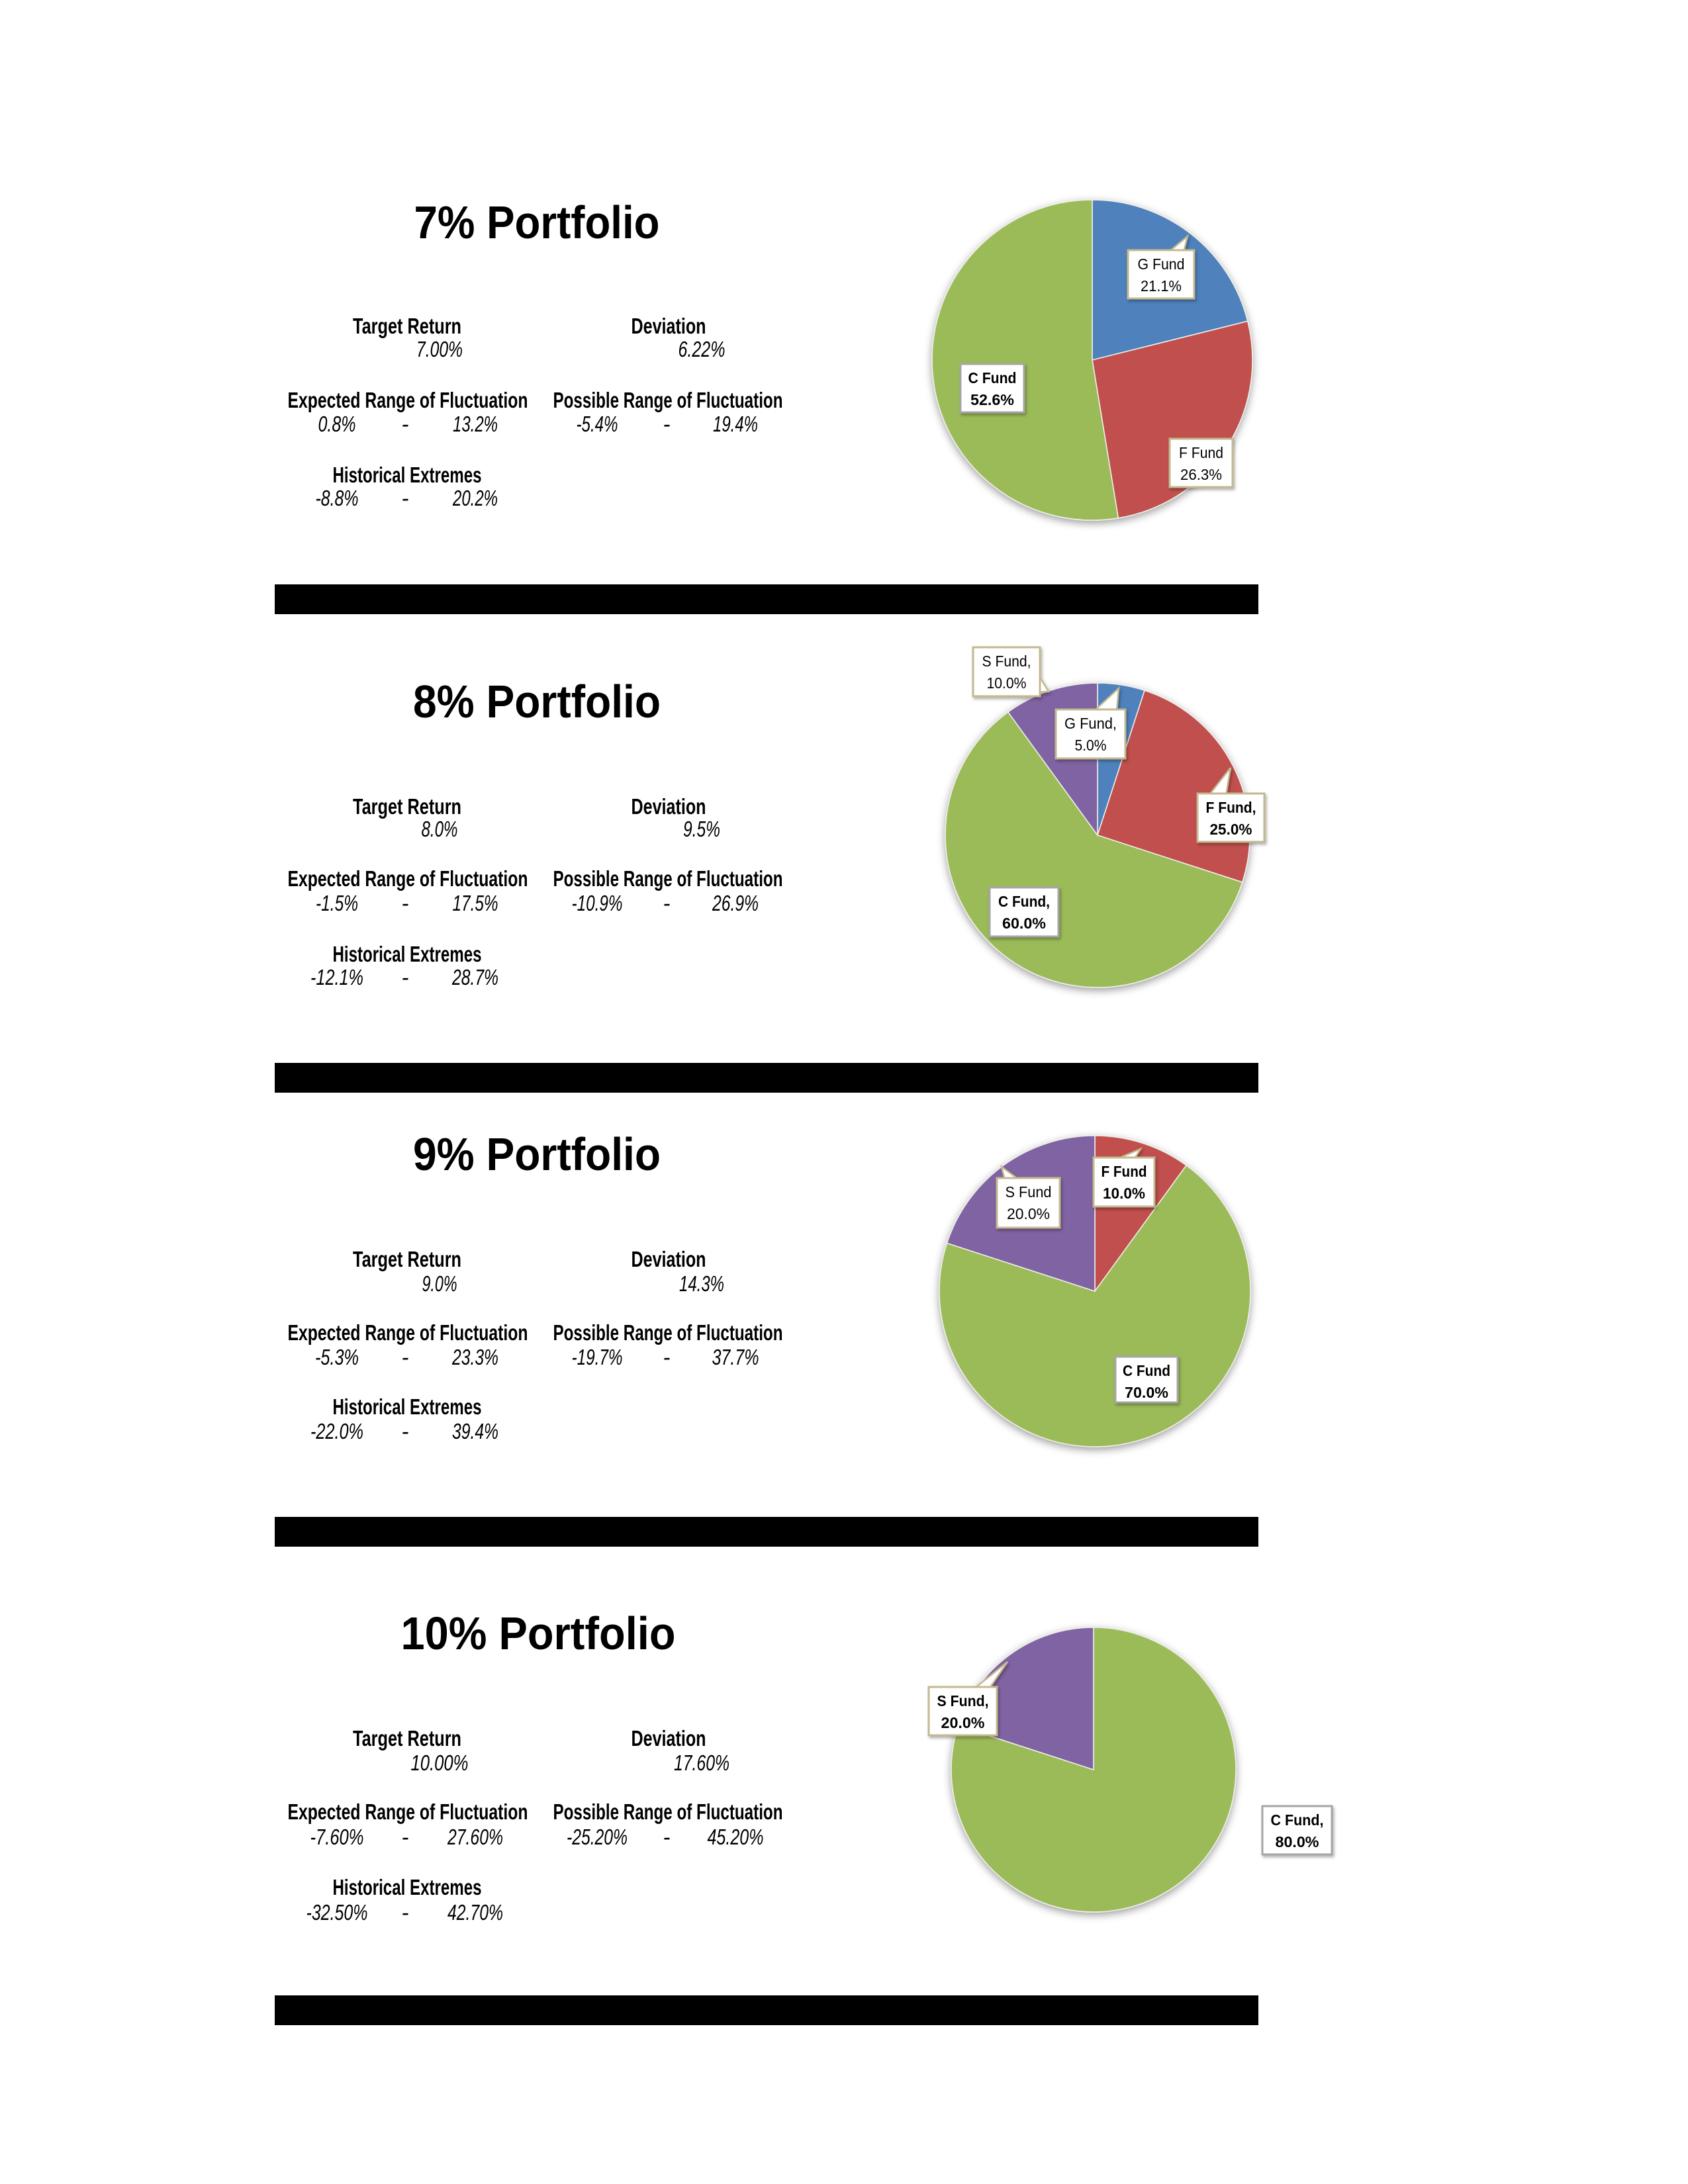 The width and height of the screenshot is (1688, 2184). What do you see at coordinates (537, 701) in the screenshot?
I see `svg-text: 8% Portfolio` at bounding box center [537, 701].